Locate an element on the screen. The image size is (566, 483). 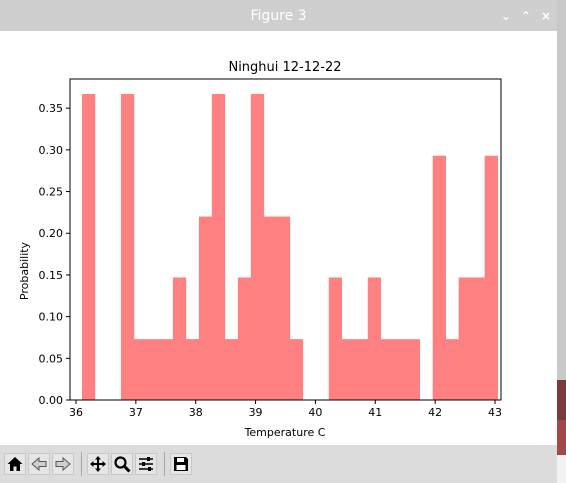
configure-subplots-button is located at coordinates (146, 464).